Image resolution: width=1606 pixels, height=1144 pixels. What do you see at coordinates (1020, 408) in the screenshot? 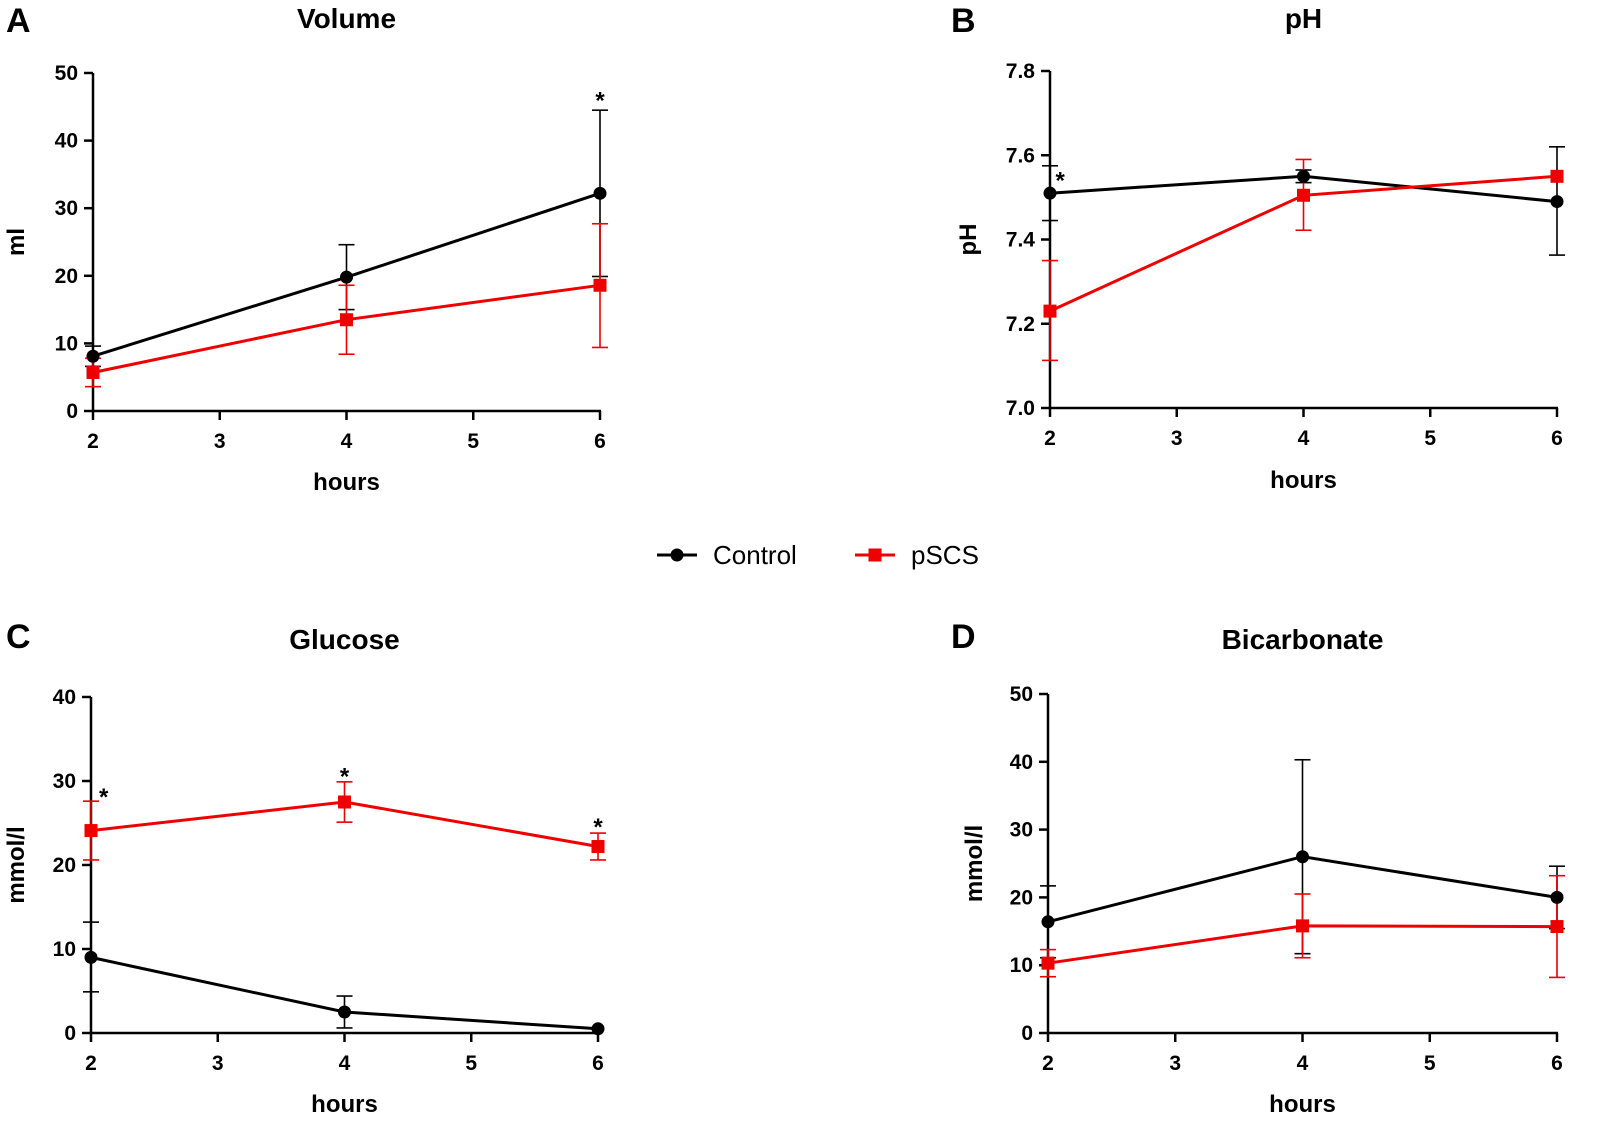
I see `y-tick-label: 7.0` at bounding box center [1020, 408].